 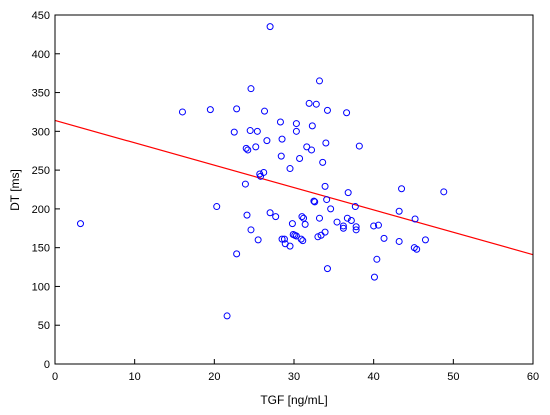 What do you see at coordinates (135, 377) in the screenshot?
I see `x-tick-label: 10` at bounding box center [135, 377].